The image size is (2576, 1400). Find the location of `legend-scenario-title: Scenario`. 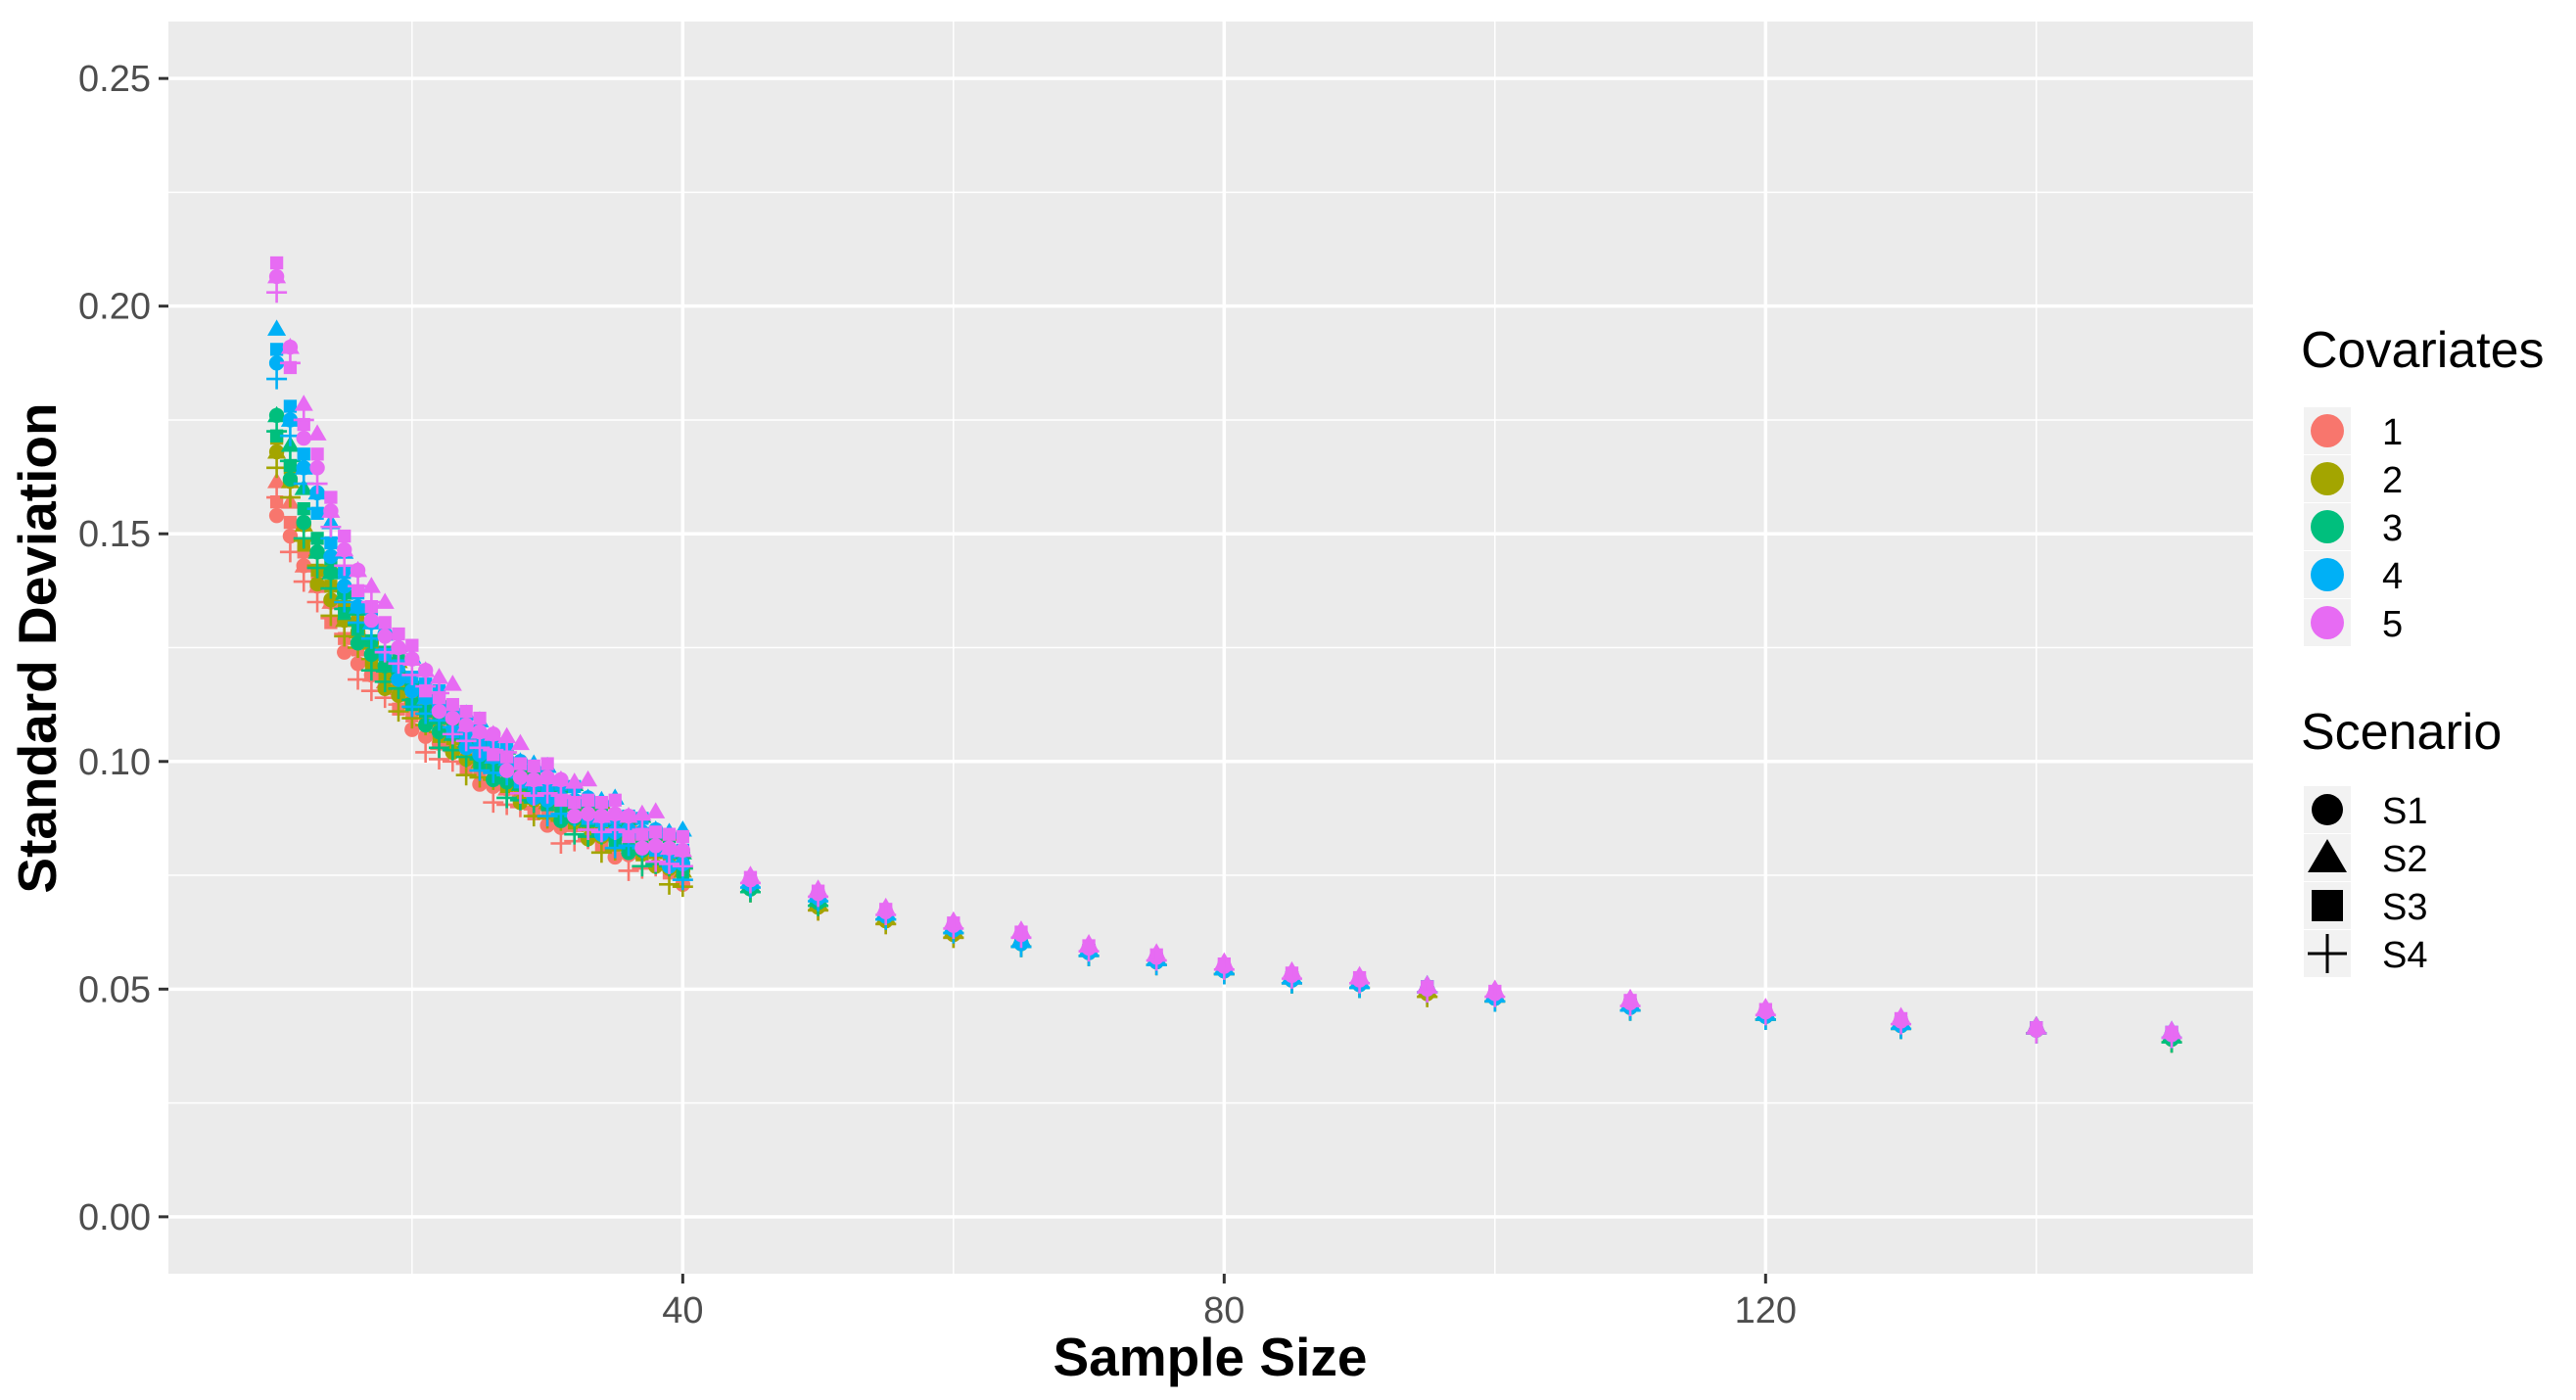

legend-scenario-title: Scenario is located at coordinates (2401, 732).